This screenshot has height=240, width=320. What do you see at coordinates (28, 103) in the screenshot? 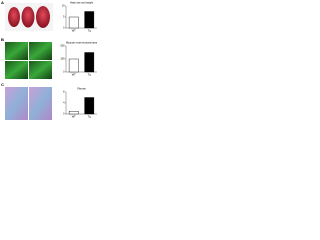
I see `histology-images` at bounding box center [28, 103].